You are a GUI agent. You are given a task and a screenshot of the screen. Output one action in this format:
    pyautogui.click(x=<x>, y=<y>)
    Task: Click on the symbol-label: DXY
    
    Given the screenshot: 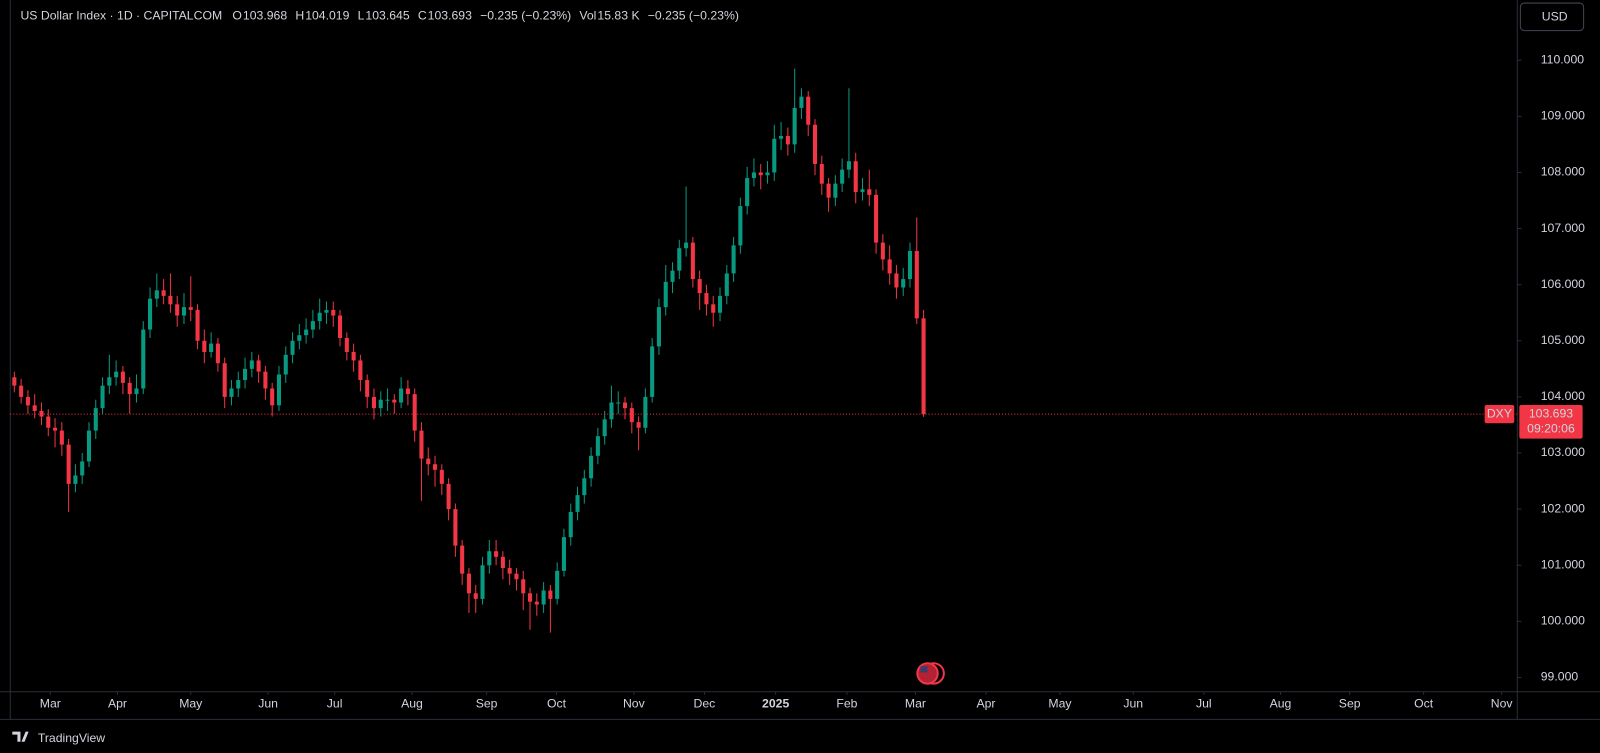 What is the action you would take?
    pyautogui.click(x=1499, y=413)
    